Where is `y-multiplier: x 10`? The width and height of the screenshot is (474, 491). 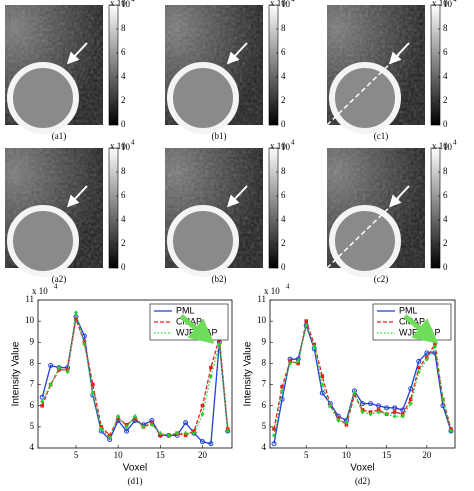 y-multiplier: x 10 is located at coordinates (40, 291).